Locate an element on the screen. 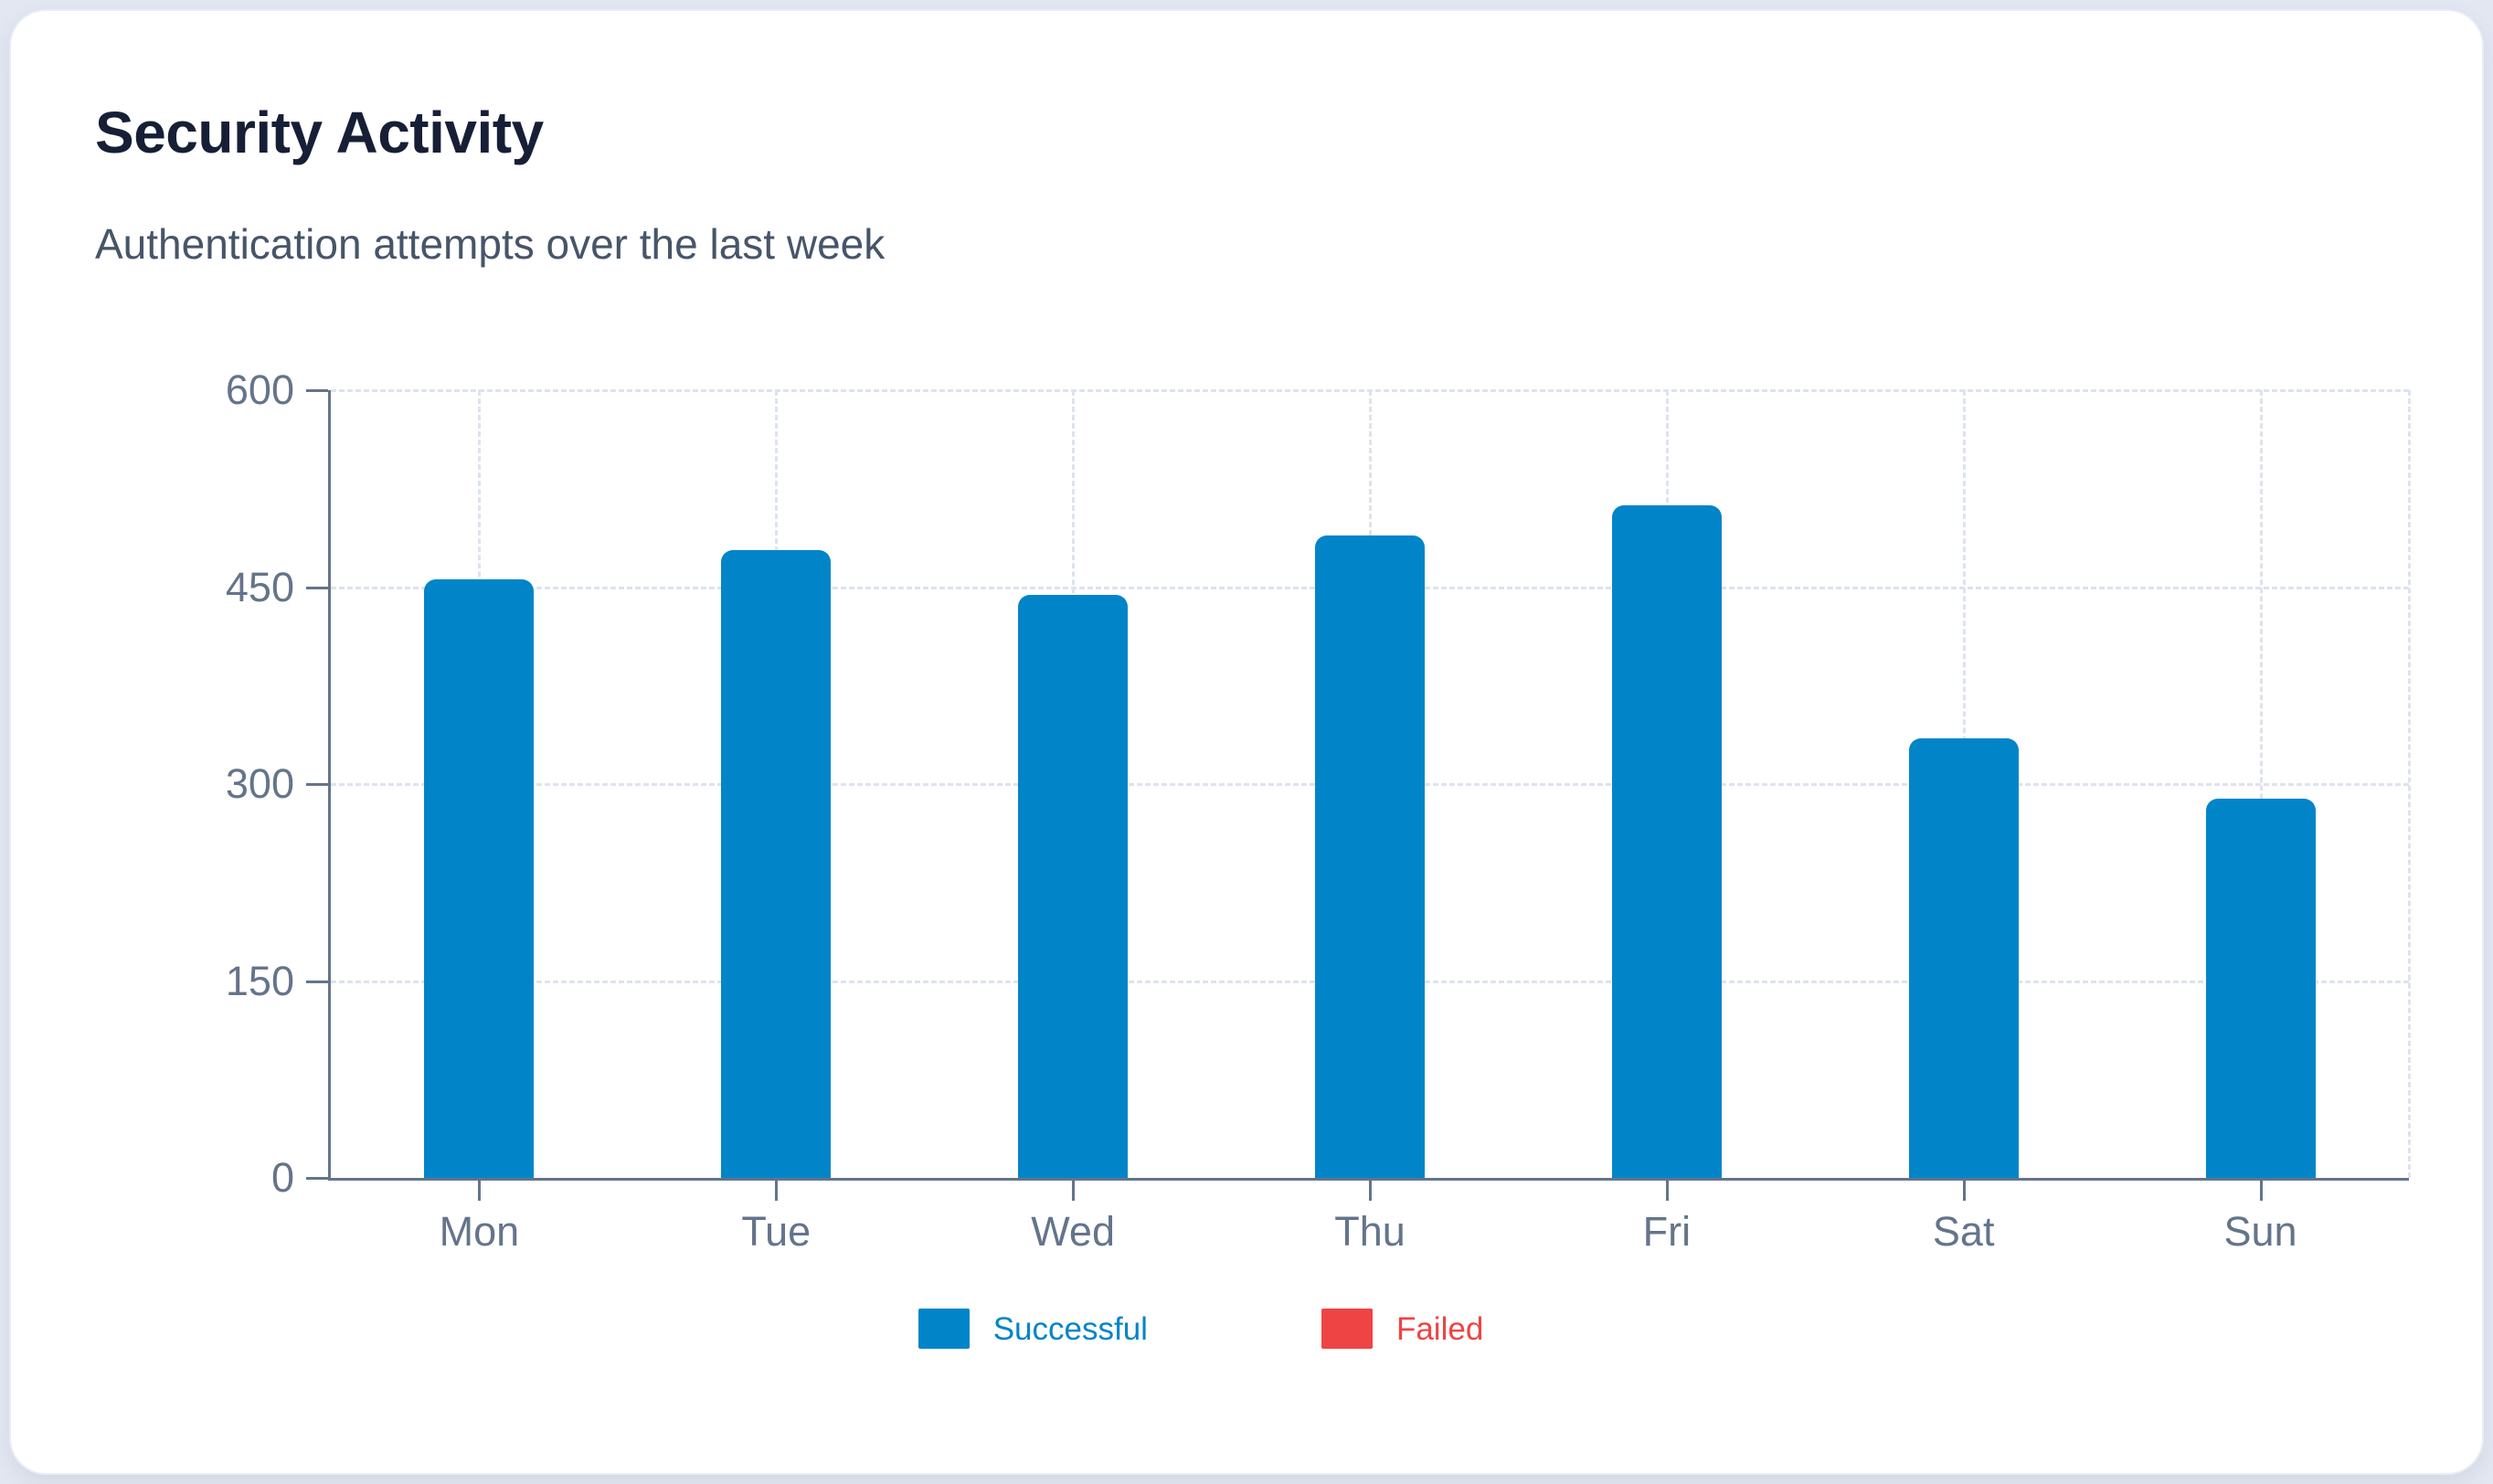 This screenshot has height=1484, width=2493. x-axis-tick-label: Sat is located at coordinates (1964, 1231).